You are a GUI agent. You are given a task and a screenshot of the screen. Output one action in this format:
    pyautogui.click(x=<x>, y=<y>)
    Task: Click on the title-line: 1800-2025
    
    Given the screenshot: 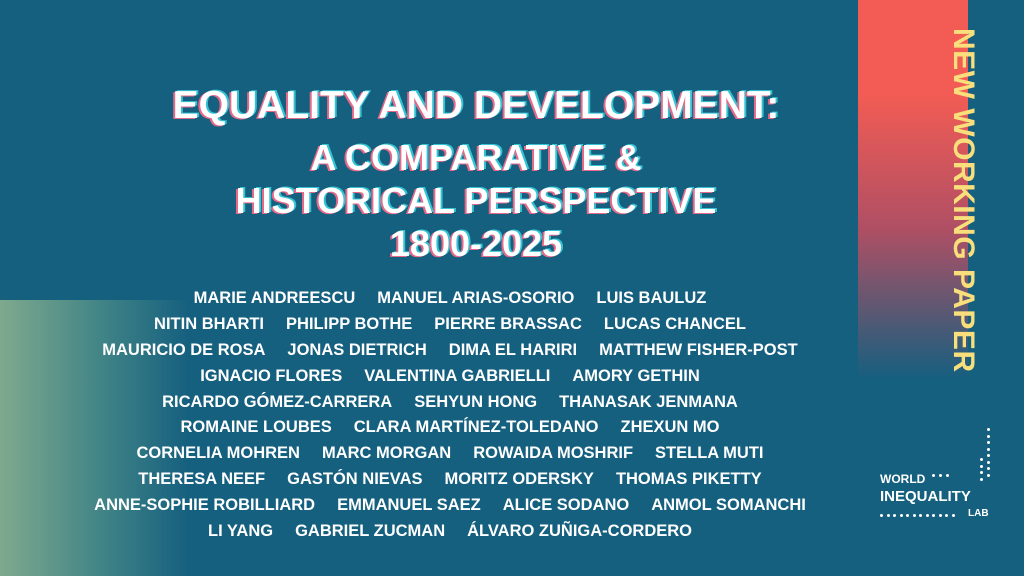 What is the action you would take?
    pyautogui.click(x=476, y=243)
    